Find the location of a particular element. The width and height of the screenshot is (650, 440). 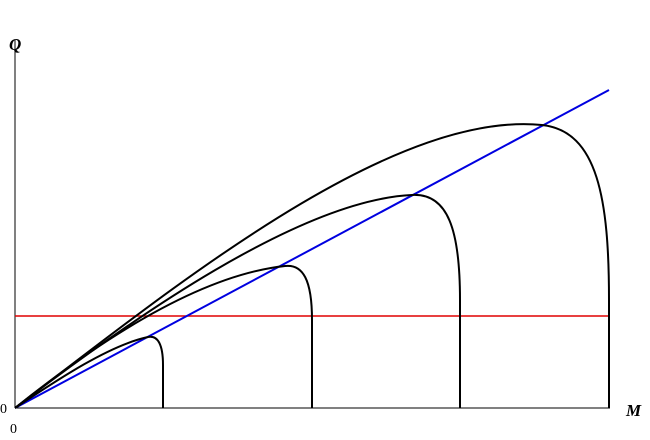

y-axis-label: Q is located at coordinates (15, 44).